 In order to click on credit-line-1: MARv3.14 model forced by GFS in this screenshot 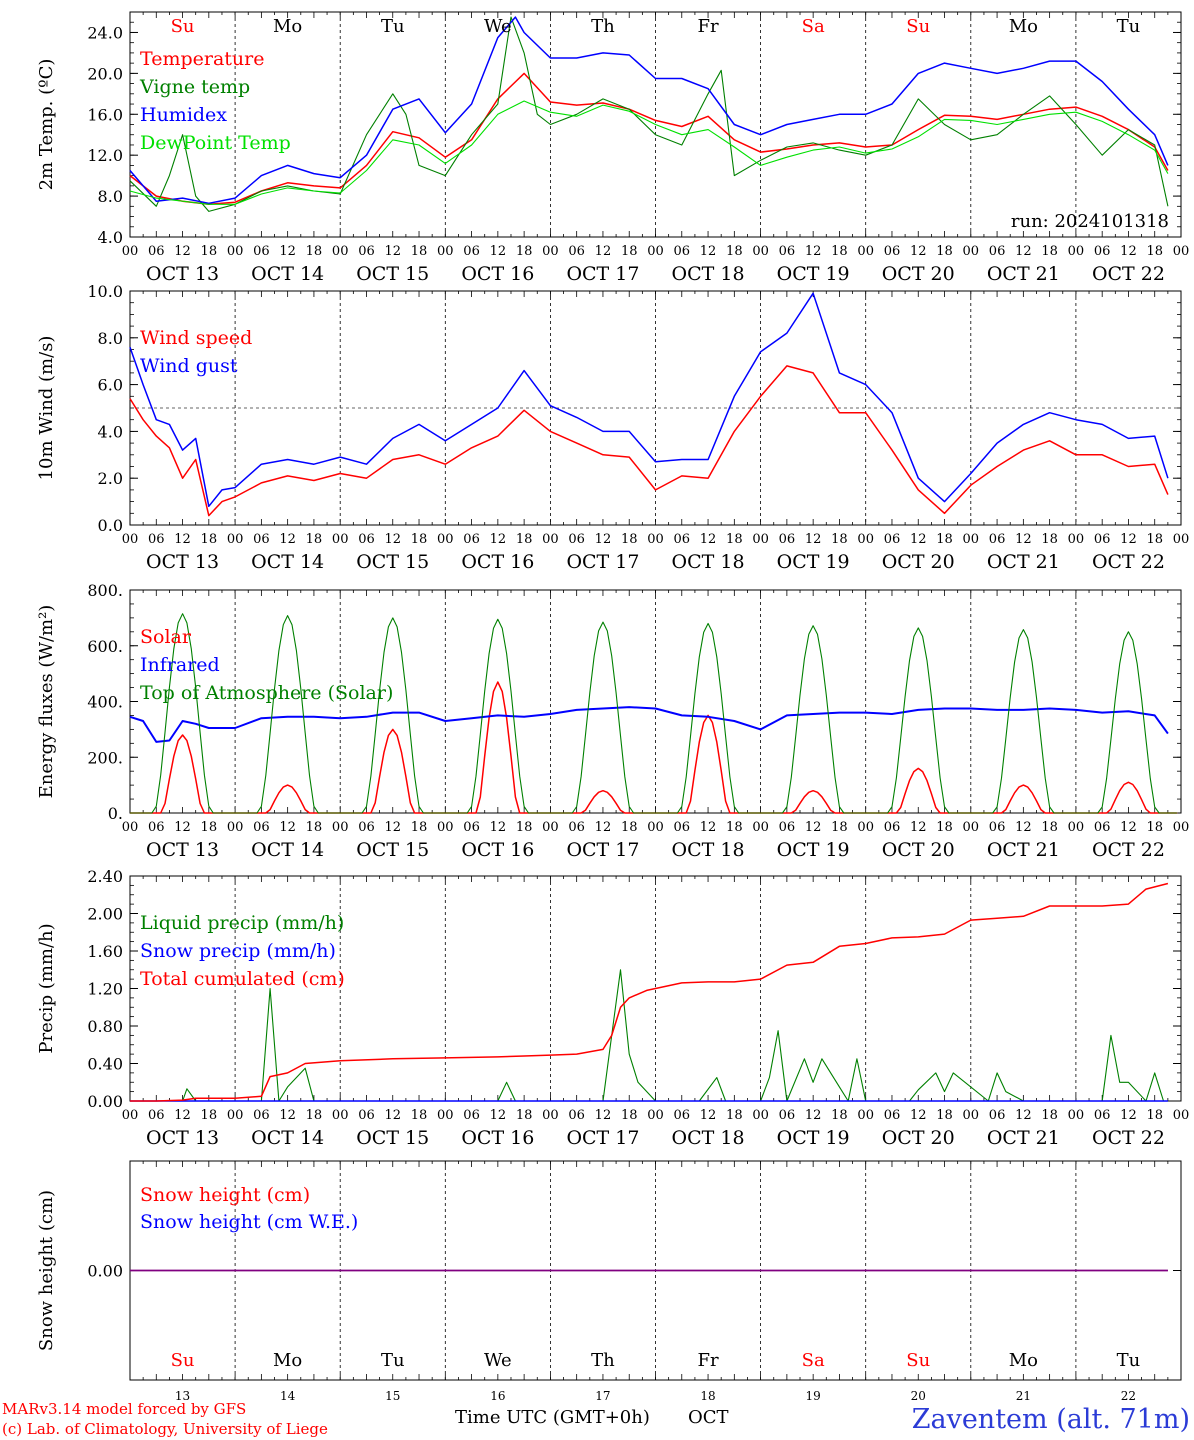, I will do `click(124, 1409)`.